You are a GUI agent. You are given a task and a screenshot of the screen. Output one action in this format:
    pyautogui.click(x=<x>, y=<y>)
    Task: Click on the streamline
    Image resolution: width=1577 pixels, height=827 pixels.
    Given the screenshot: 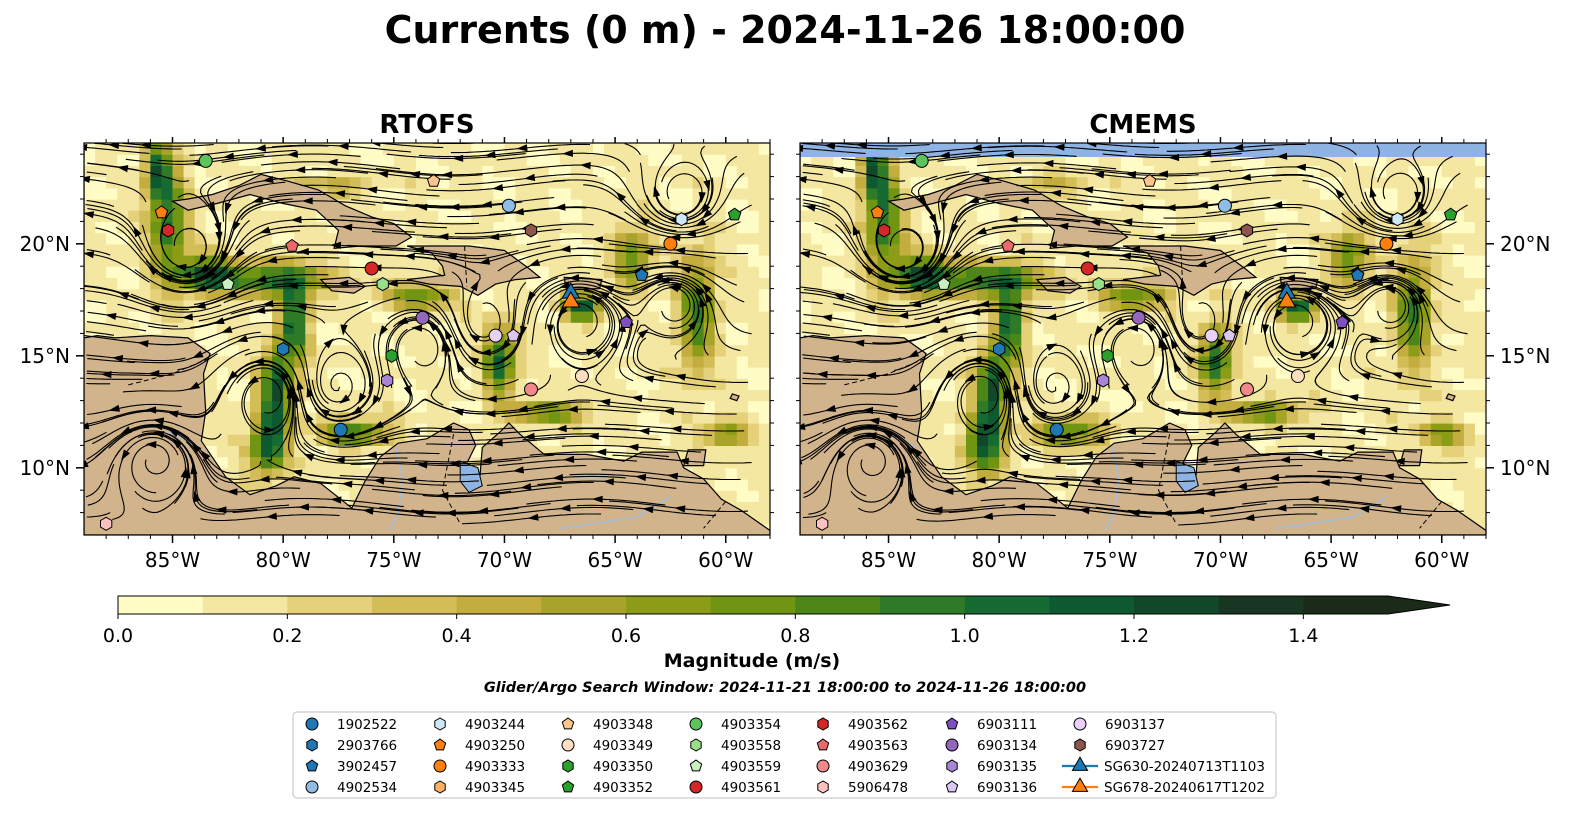 What is the action you would take?
    pyautogui.click(x=111, y=361)
    